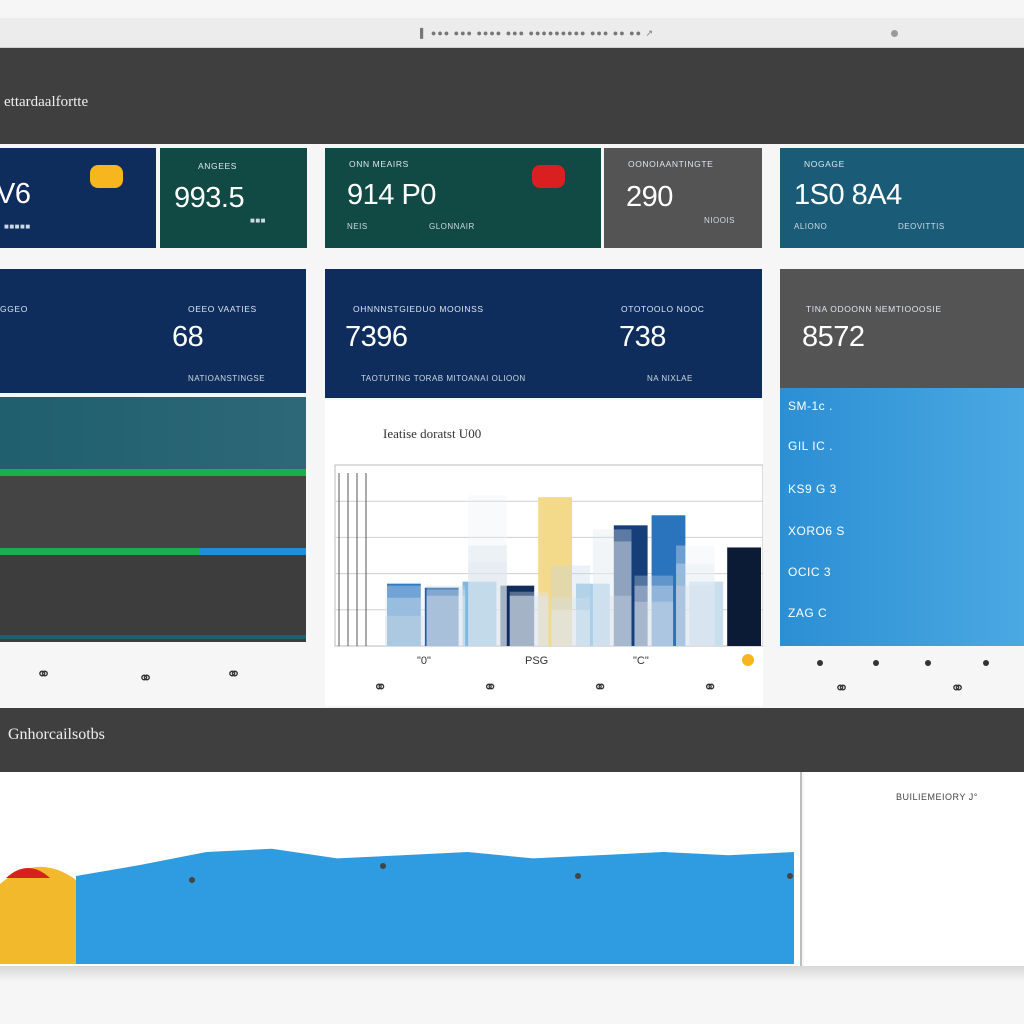  I want to click on chart-title: Ieatise doratst U00, so click(432, 433).